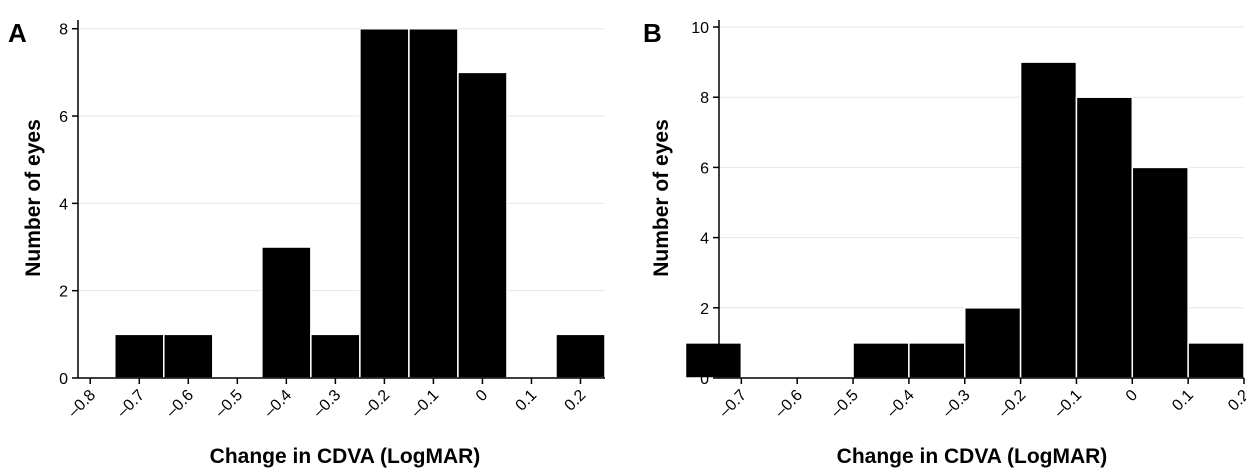 This screenshot has height=471, width=1246. What do you see at coordinates (700, 28) in the screenshot?
I see `y-tick-label: 10` at bounding box center [700, 28].